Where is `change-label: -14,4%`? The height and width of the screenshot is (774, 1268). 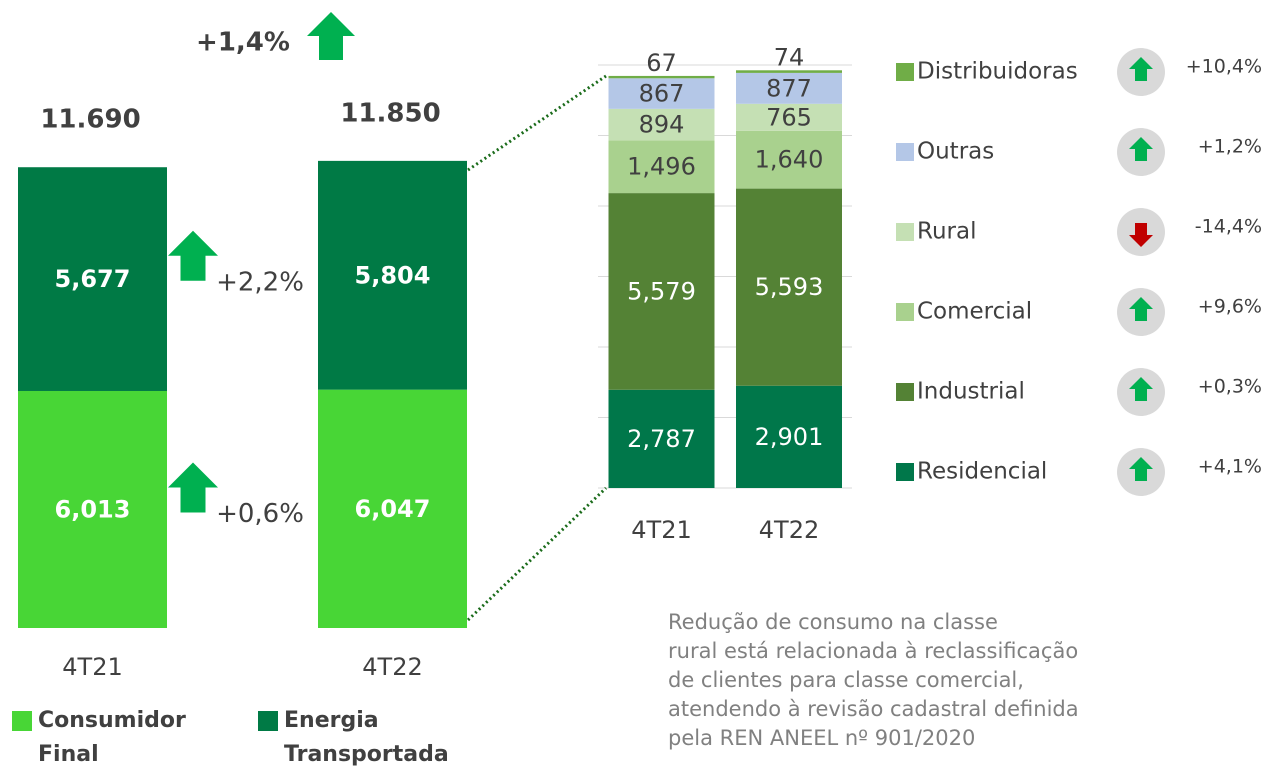
change-label: -14,4% is located at coordinates (1228, 227).